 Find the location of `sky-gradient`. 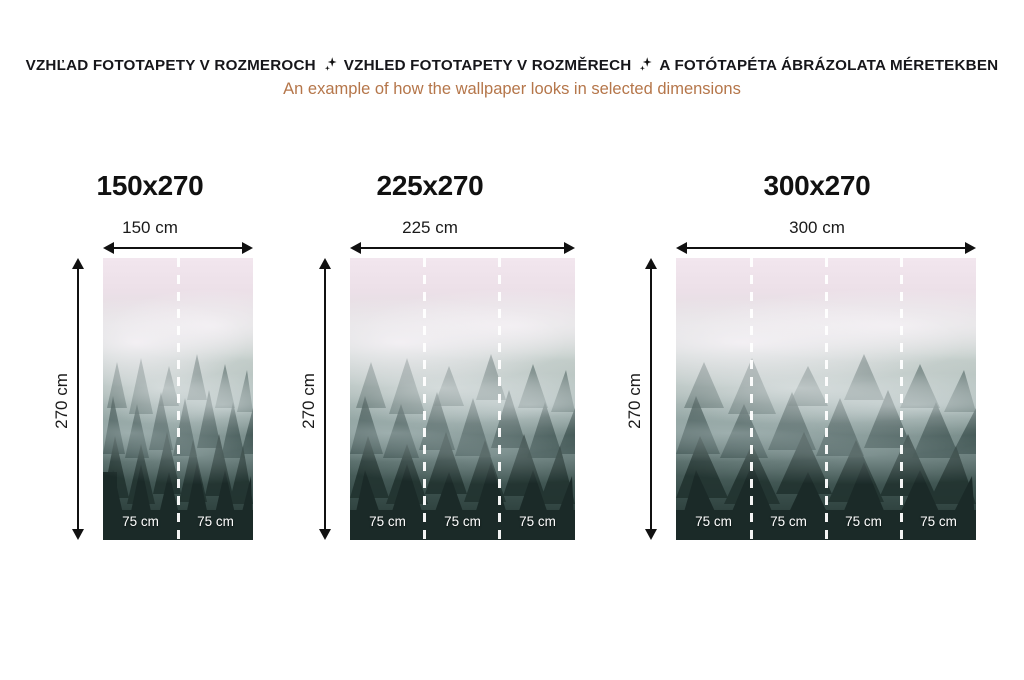

sky-gradient is located at coordinates (462, 399).